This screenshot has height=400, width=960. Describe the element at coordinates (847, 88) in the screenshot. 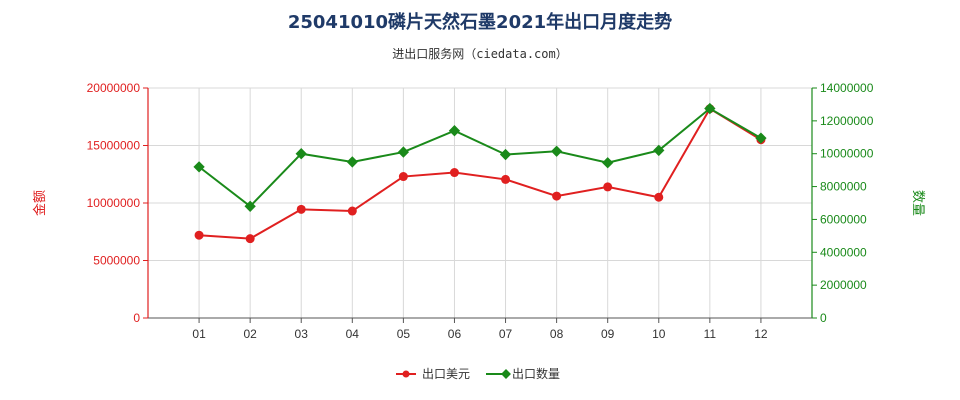

I see `y-right-tick-label: 14000000` at that location.